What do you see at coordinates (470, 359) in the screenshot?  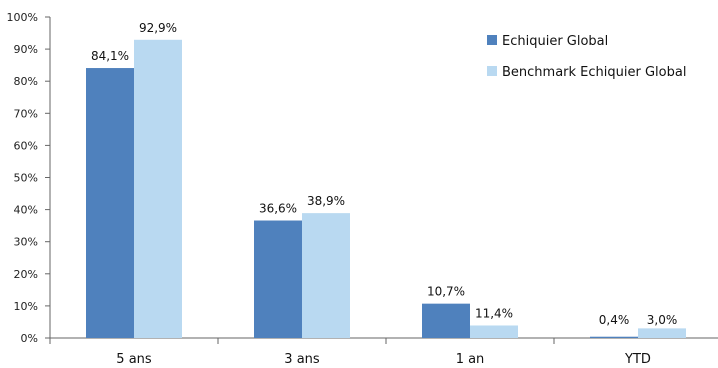 I see `x-tick-label: 1 an` at bounding box center [470, 359].